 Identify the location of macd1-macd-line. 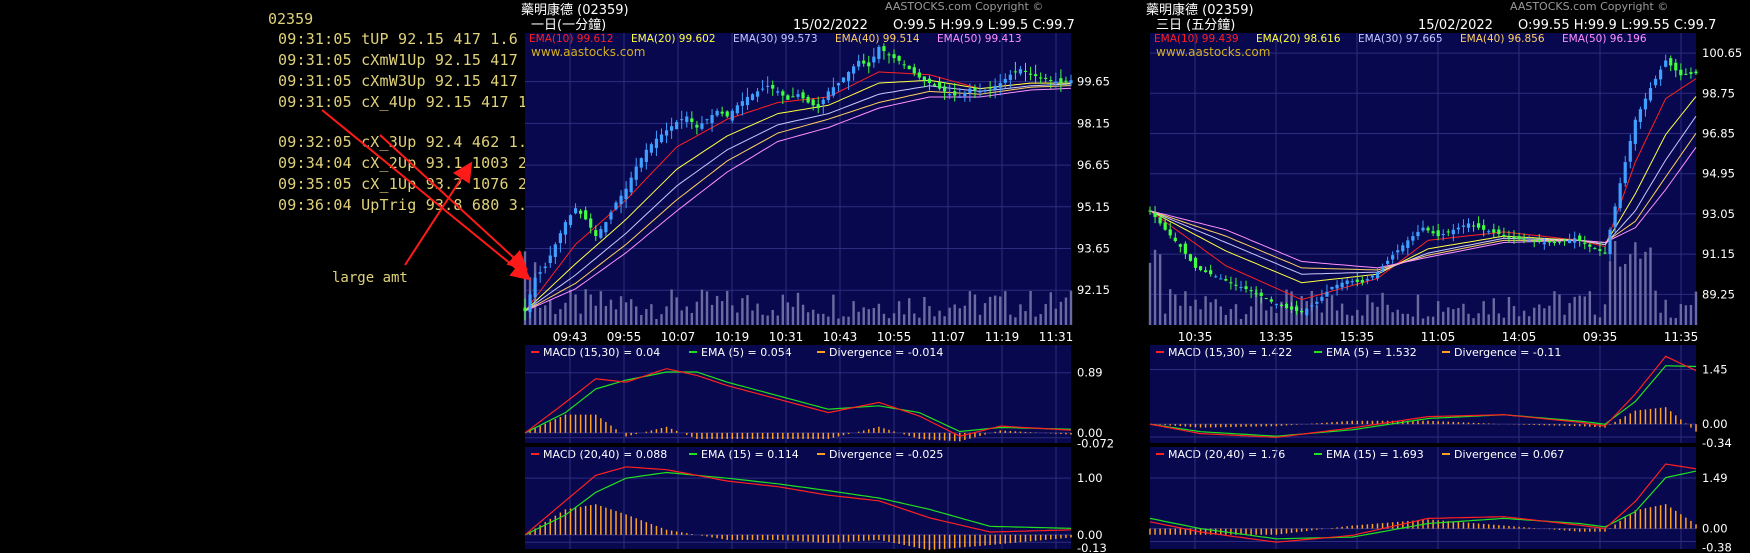
(798, 402).